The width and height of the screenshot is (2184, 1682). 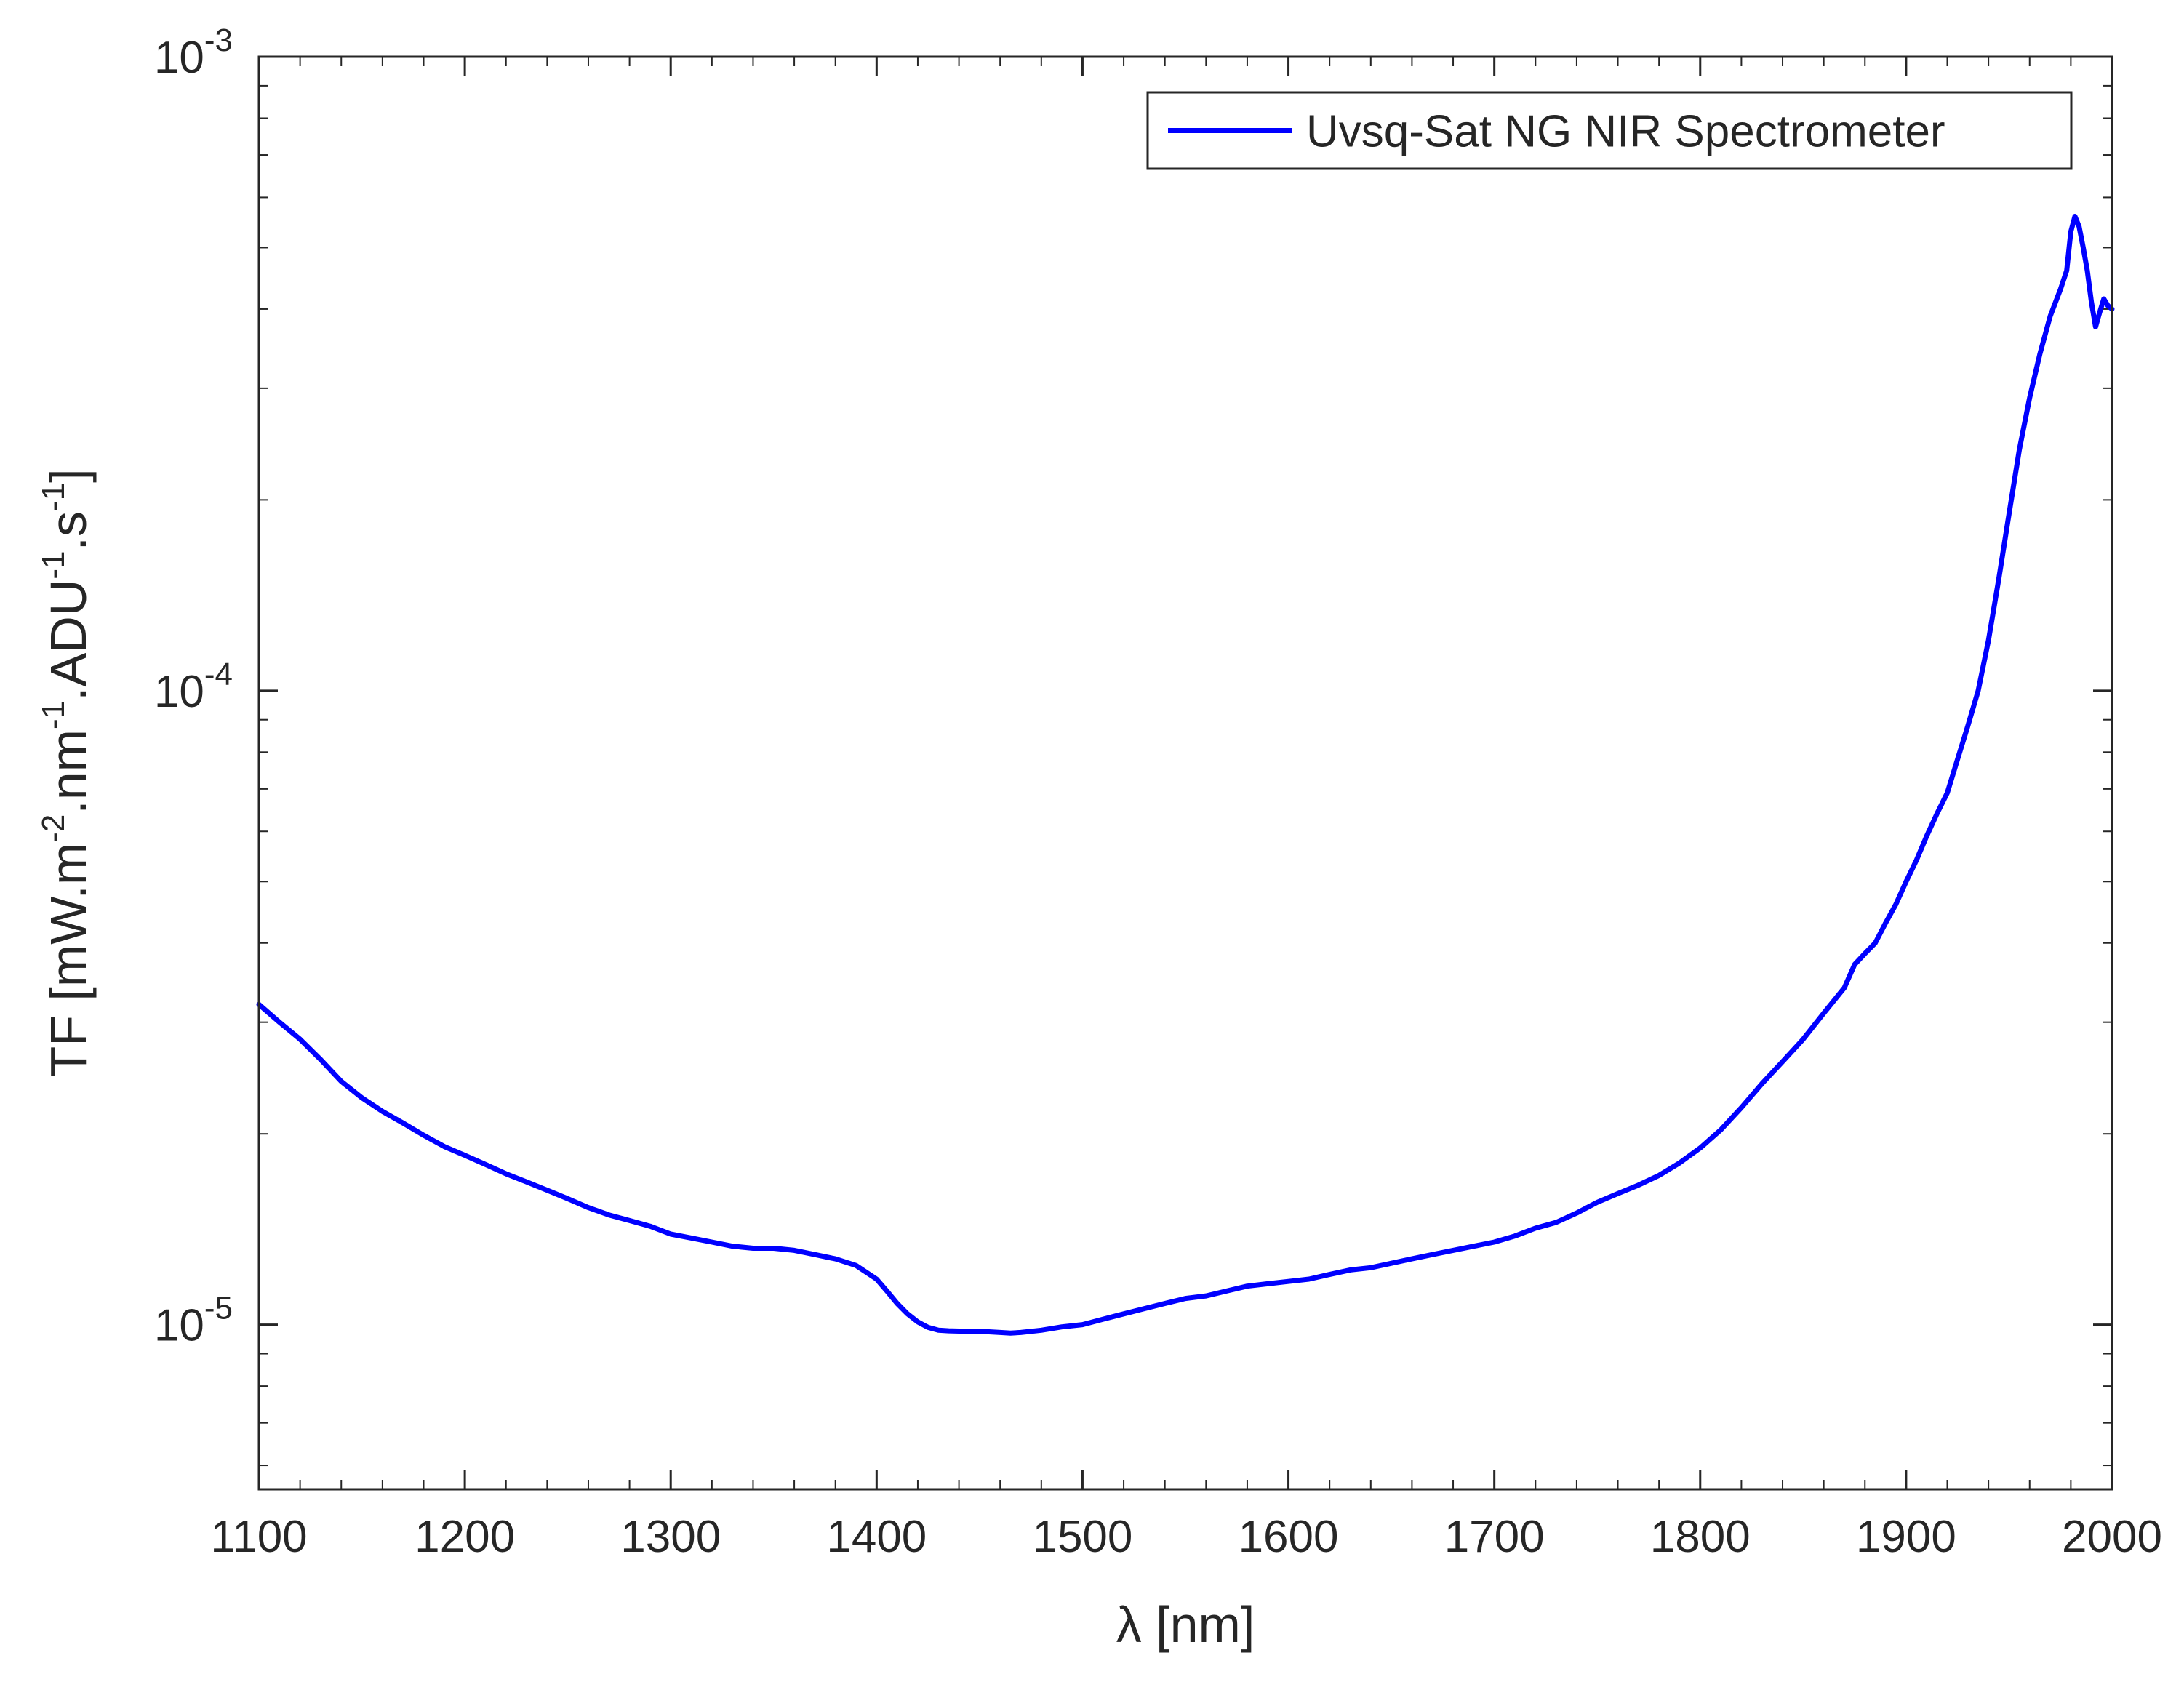 I want to click on y-tick-label: 10⁻⁴, so click(x=193, y=687).